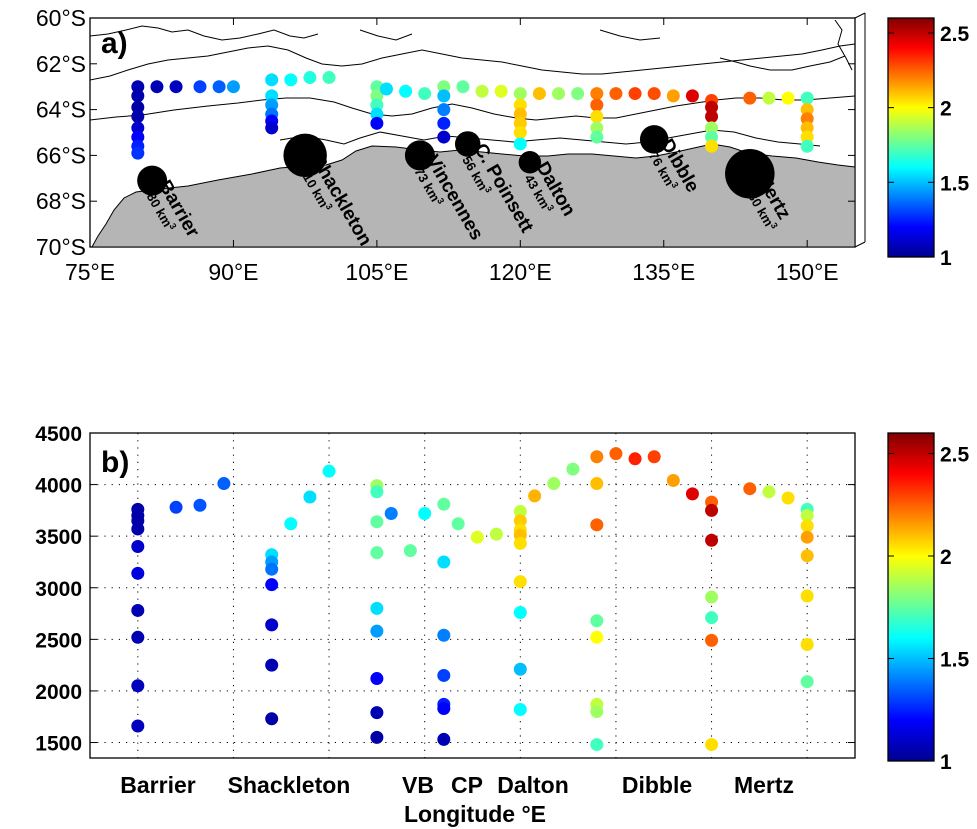  What do you see at coordinates (115, 462) in the screenshot?
I see `panel-b-label: b)` at bounding box center [115, 462].